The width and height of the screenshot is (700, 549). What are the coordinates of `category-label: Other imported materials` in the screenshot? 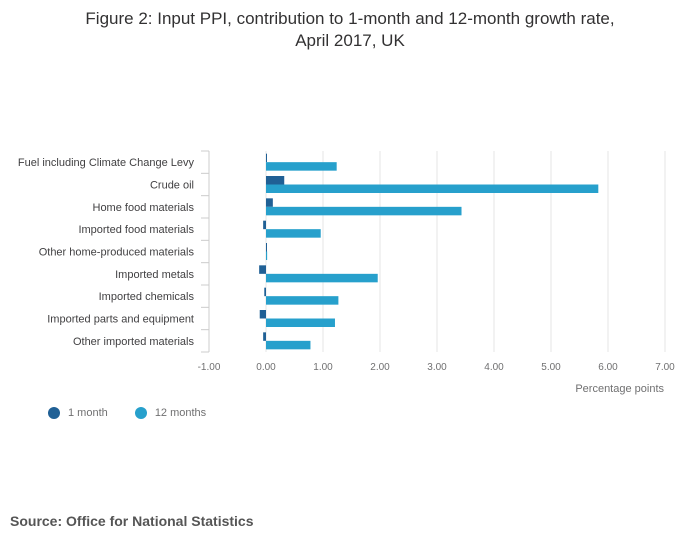 It's located at (134, 342).